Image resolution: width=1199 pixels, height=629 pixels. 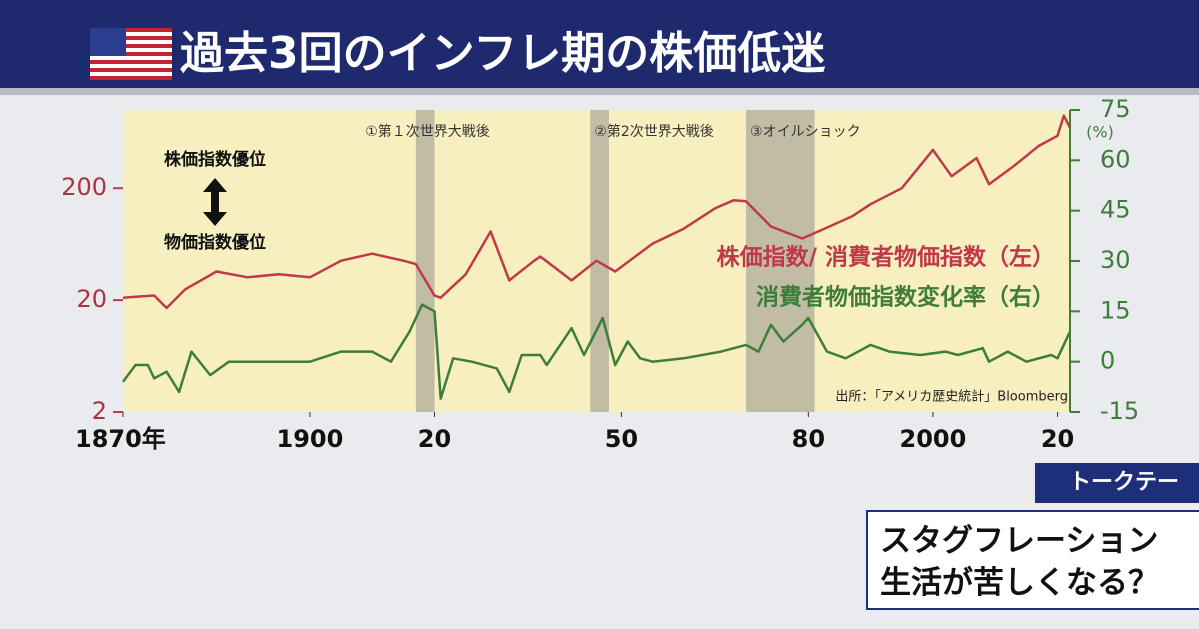 I want to click on y2-tick-label: 75, so click(x=1115, y=109).